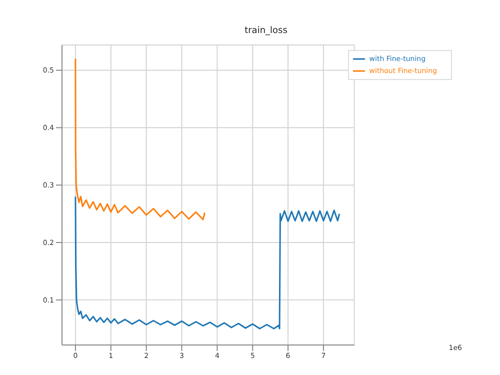 Image resolution: width=500 pixels, height=375 pixels. What do you see at coordinates (140, 139) in the screenshot?
I see `line-series` at bounding box center [140, 139].